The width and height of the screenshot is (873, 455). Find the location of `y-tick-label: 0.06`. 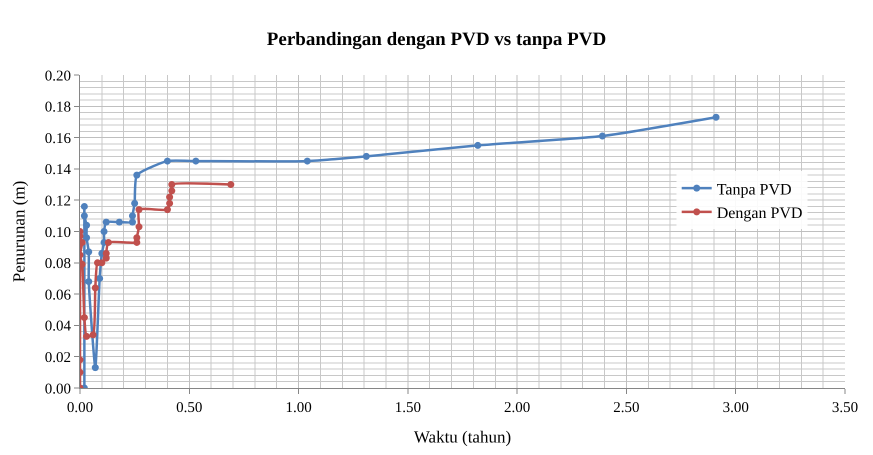

y-tick-label: 0.06 is located at coordinates (58, 295).